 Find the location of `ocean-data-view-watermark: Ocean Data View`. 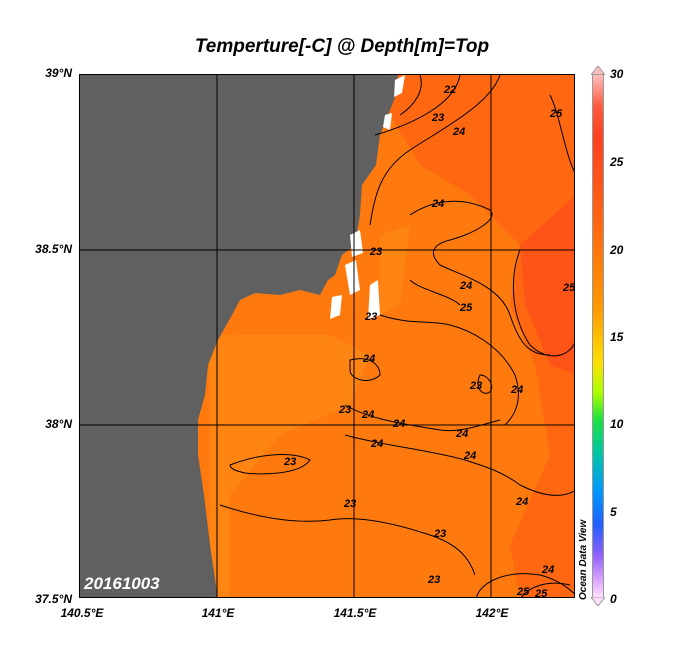

ocean-data-view-watermark: Ocean Data View is located at coordinates (583, 559).